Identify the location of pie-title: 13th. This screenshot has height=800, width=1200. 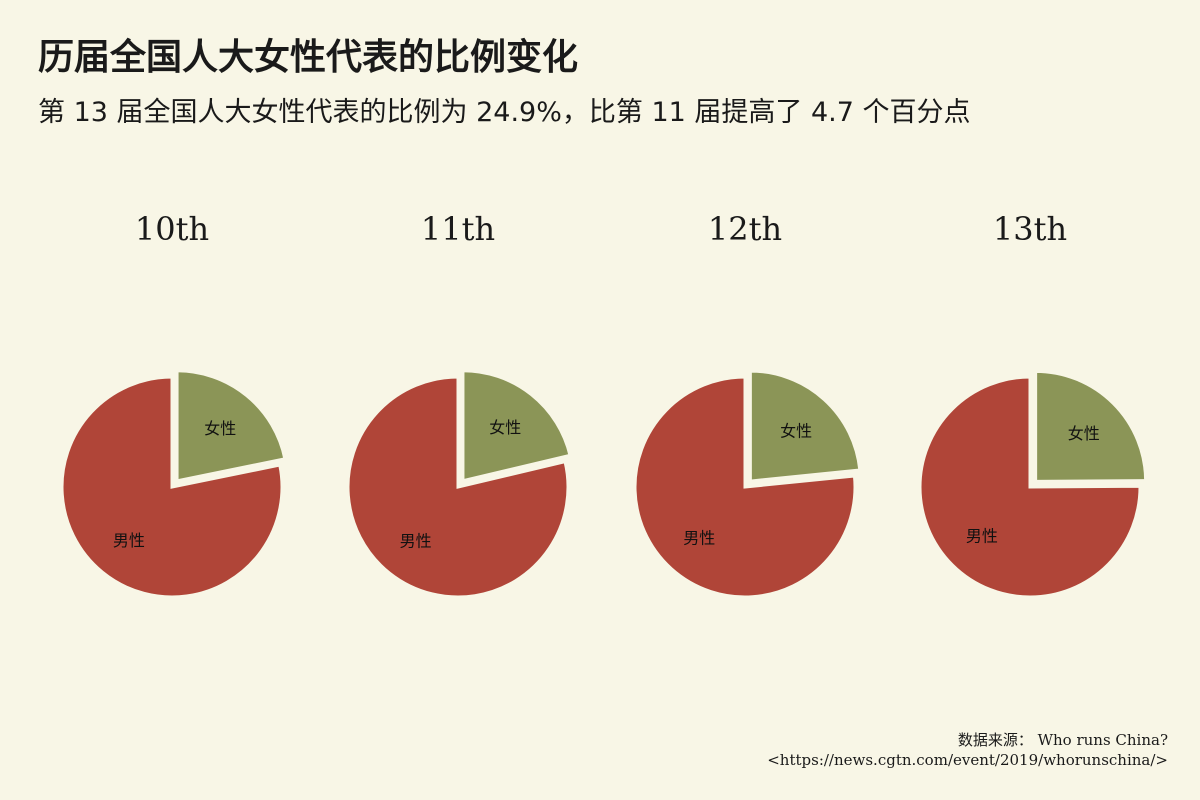
(1030, 229).